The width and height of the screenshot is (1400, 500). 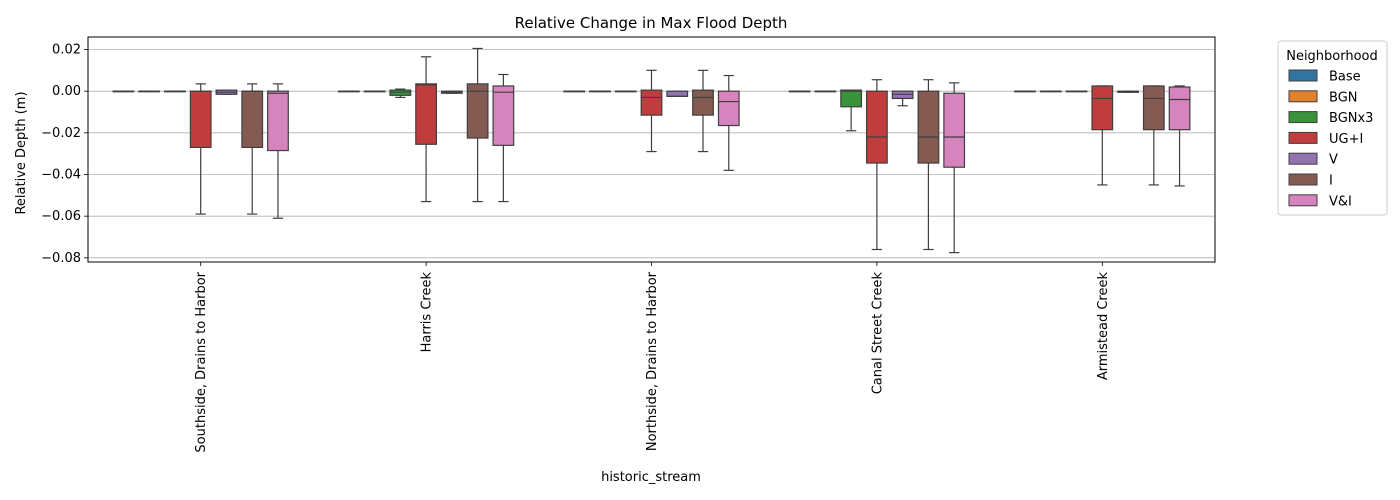 What do you see at coordinates (61, 216) in the screenshot?
I see `y-tick-label: −0.06` at bounding box center [61, 216].